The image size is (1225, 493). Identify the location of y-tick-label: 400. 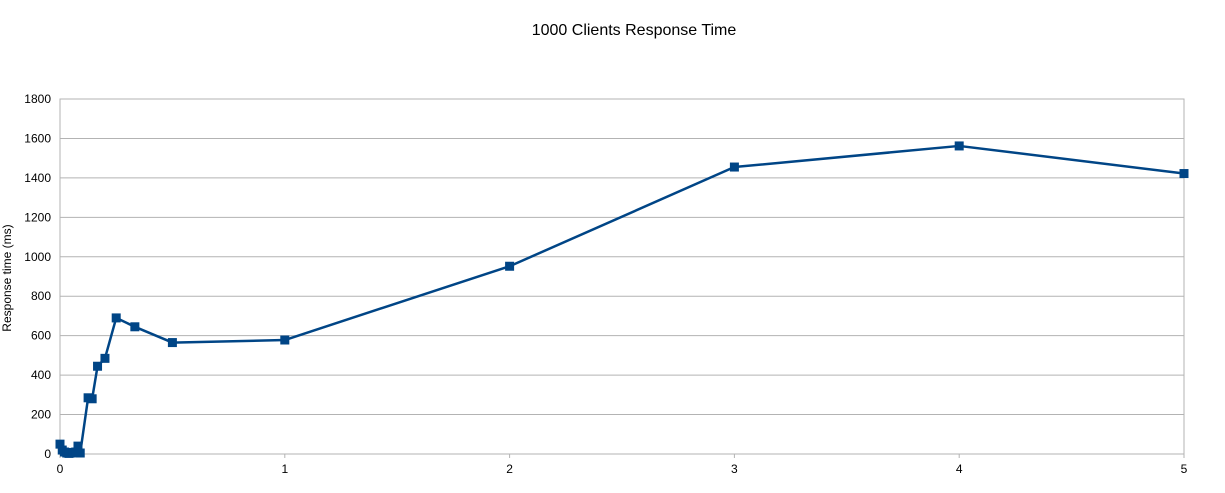
(41, 375).